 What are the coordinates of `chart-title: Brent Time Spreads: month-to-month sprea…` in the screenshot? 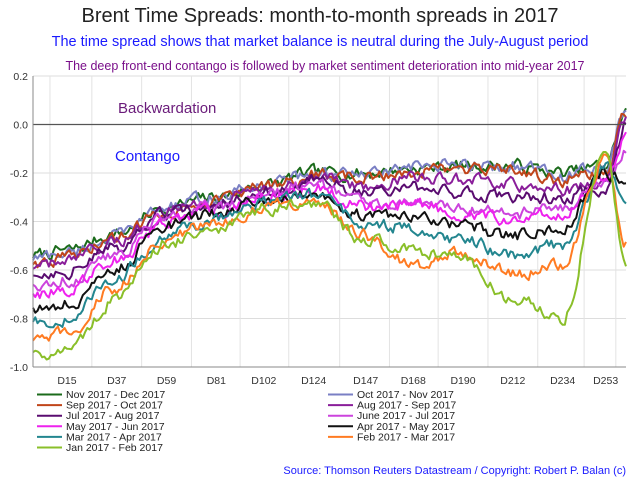 It's located at (320, 16).